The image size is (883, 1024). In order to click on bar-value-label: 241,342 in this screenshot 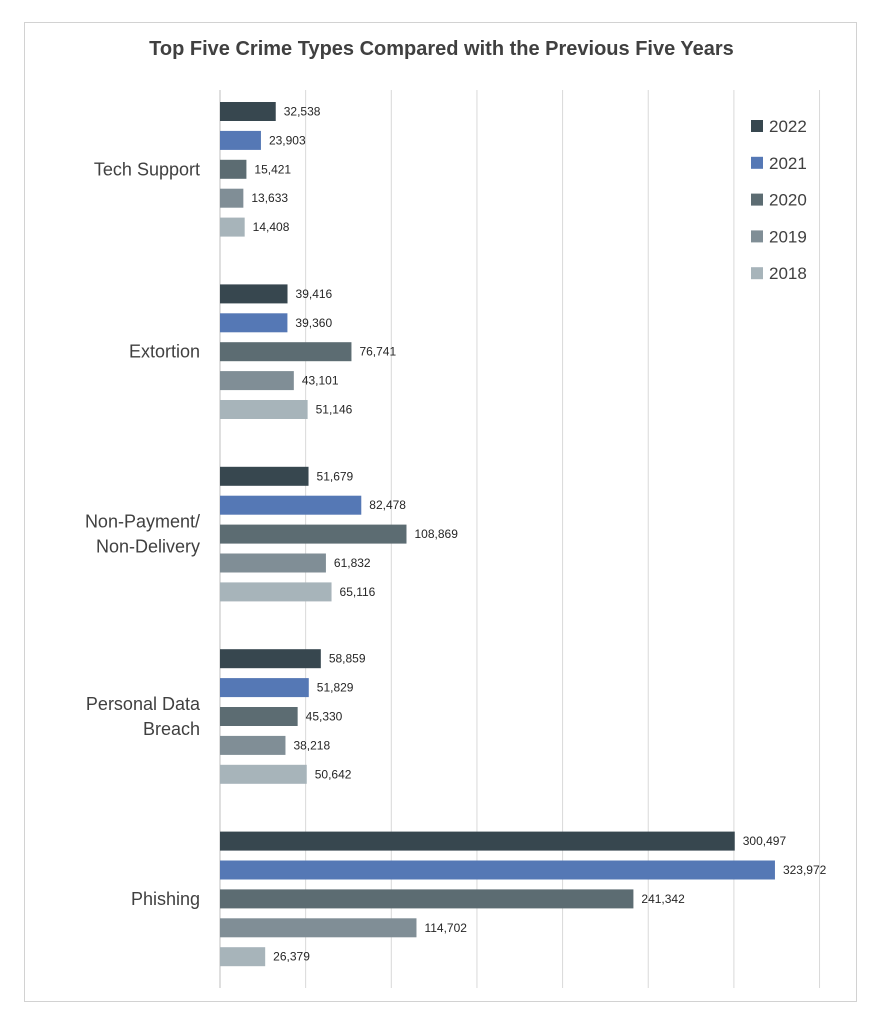, I will do `click(663, 899)`.